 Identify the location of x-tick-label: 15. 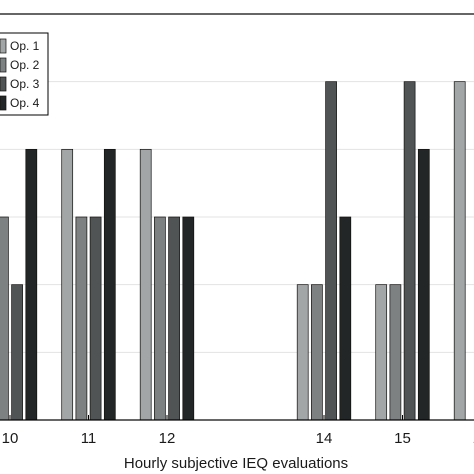
(402, 438).